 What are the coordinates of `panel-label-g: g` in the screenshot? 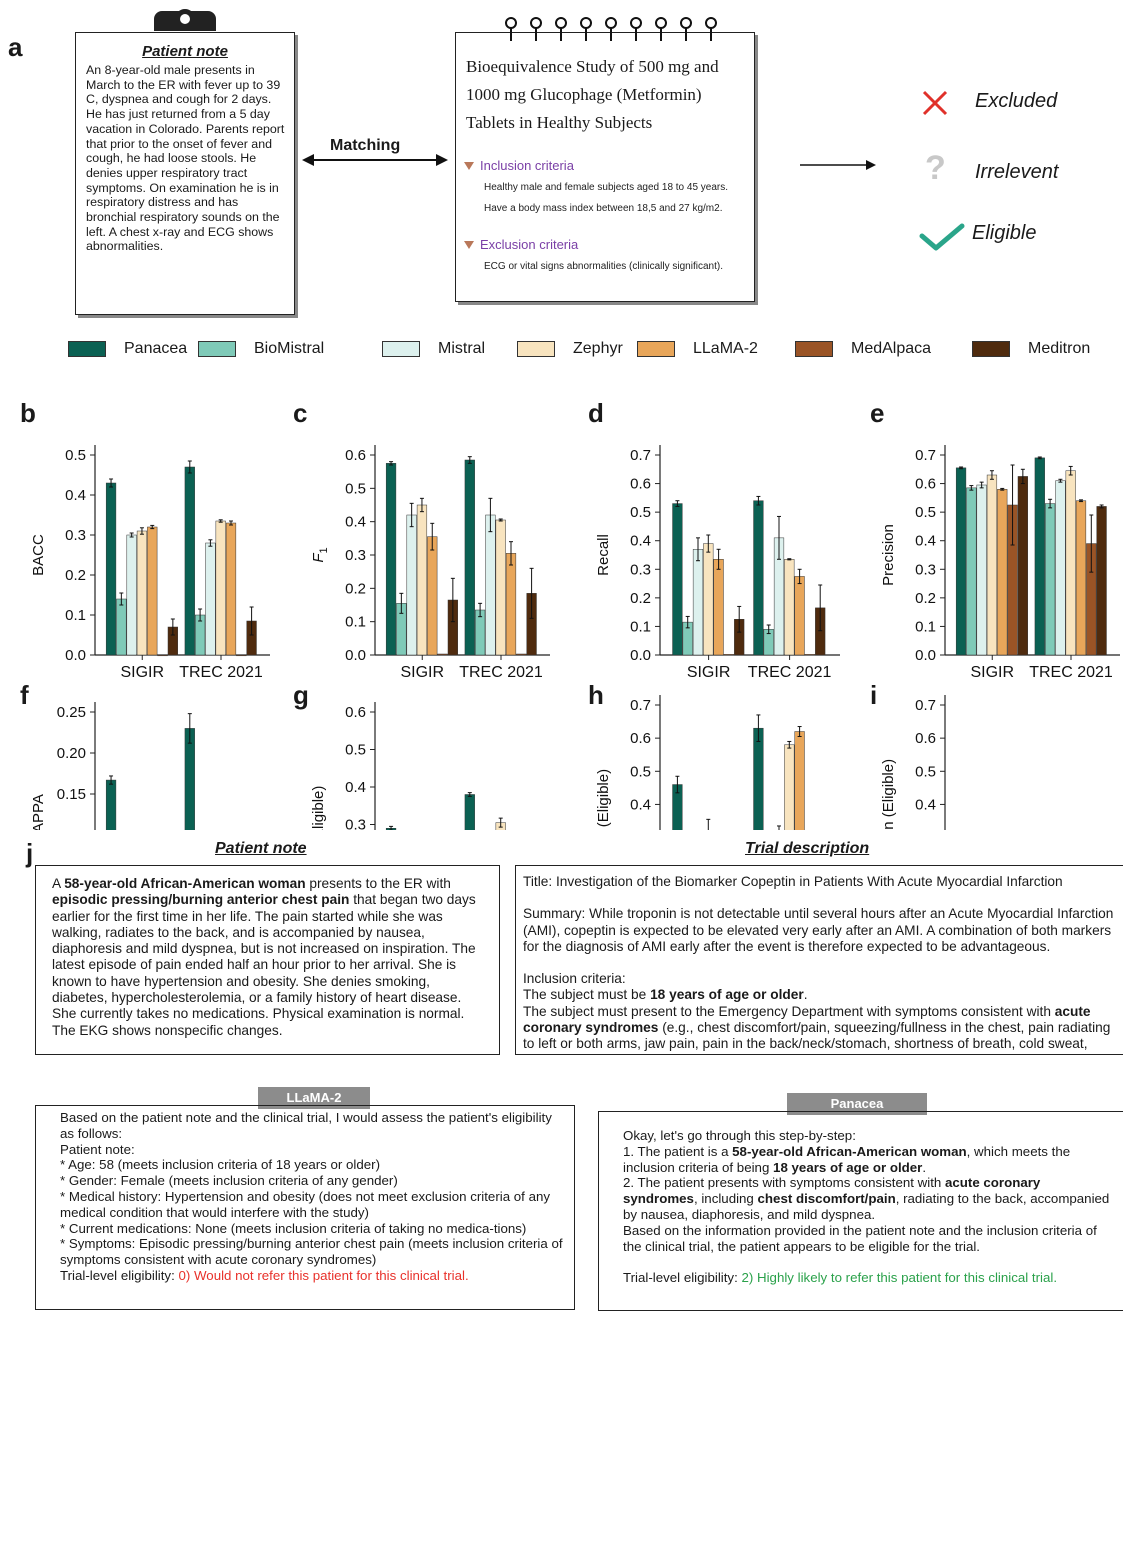 It's located at (301, 695).